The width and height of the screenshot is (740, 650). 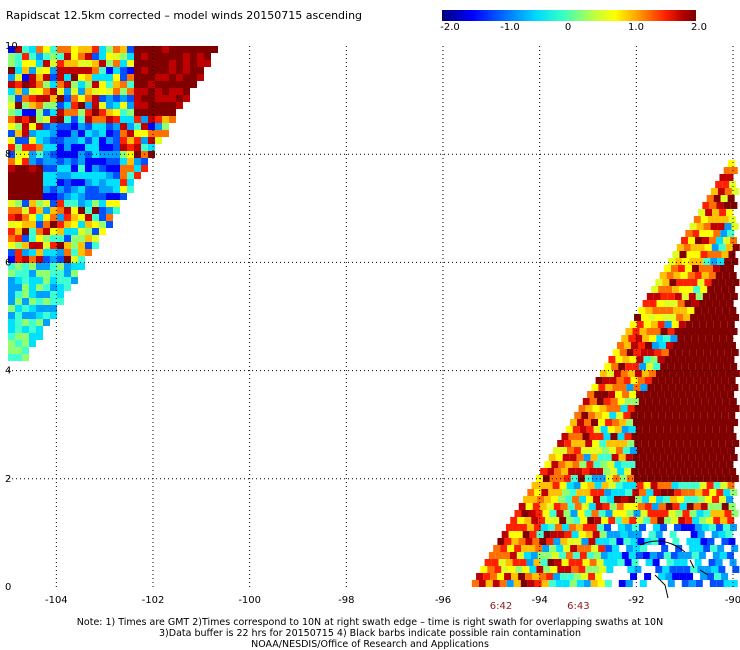 I want to click on colorbar-tick-label: 2.0, so click(x=699, y=27).